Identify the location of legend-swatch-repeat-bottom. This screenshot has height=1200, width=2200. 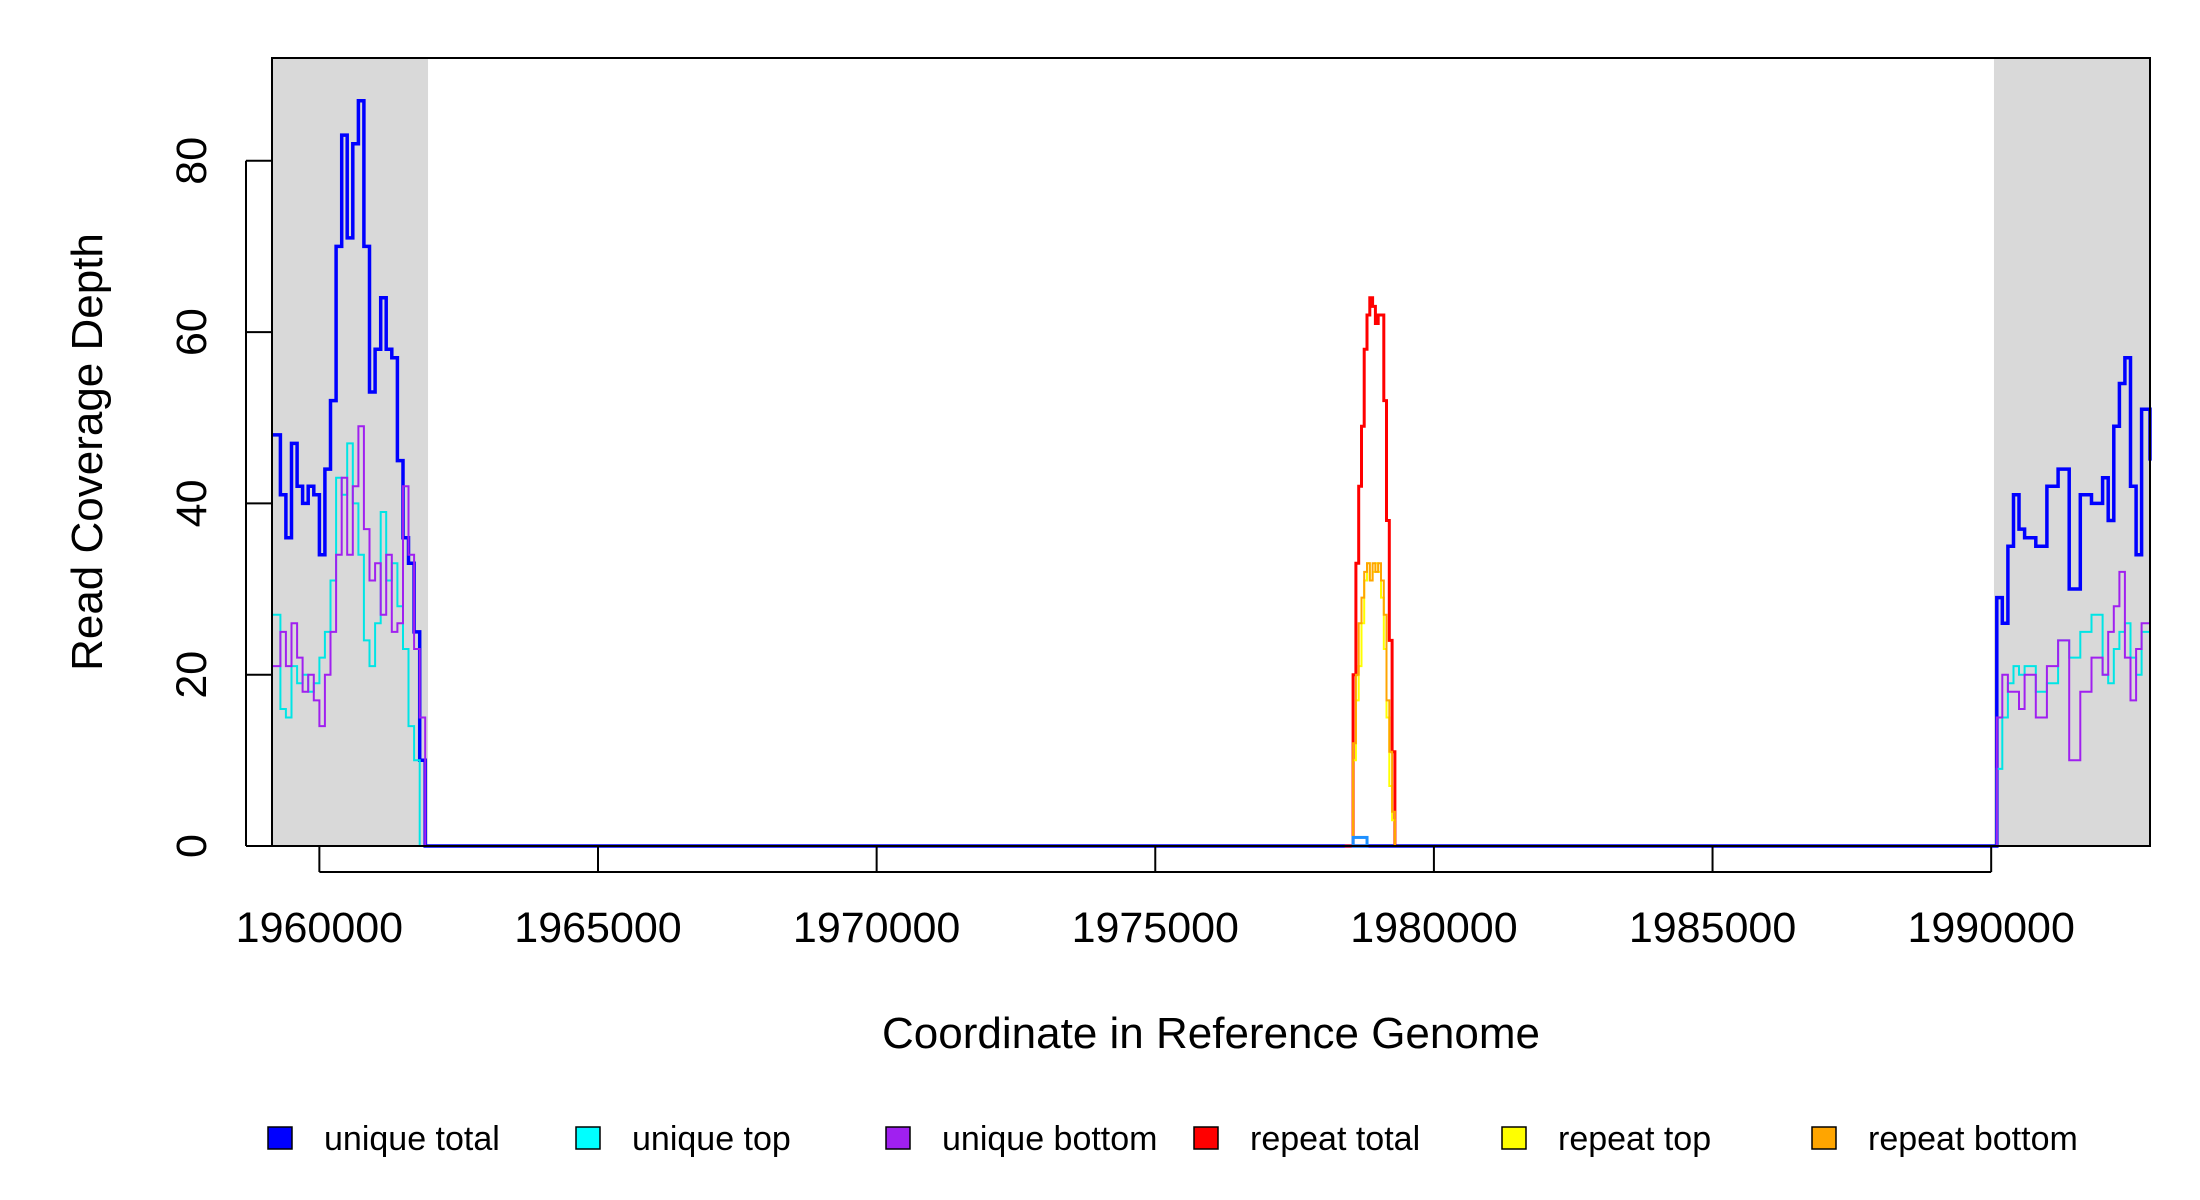
(1824, 1138).